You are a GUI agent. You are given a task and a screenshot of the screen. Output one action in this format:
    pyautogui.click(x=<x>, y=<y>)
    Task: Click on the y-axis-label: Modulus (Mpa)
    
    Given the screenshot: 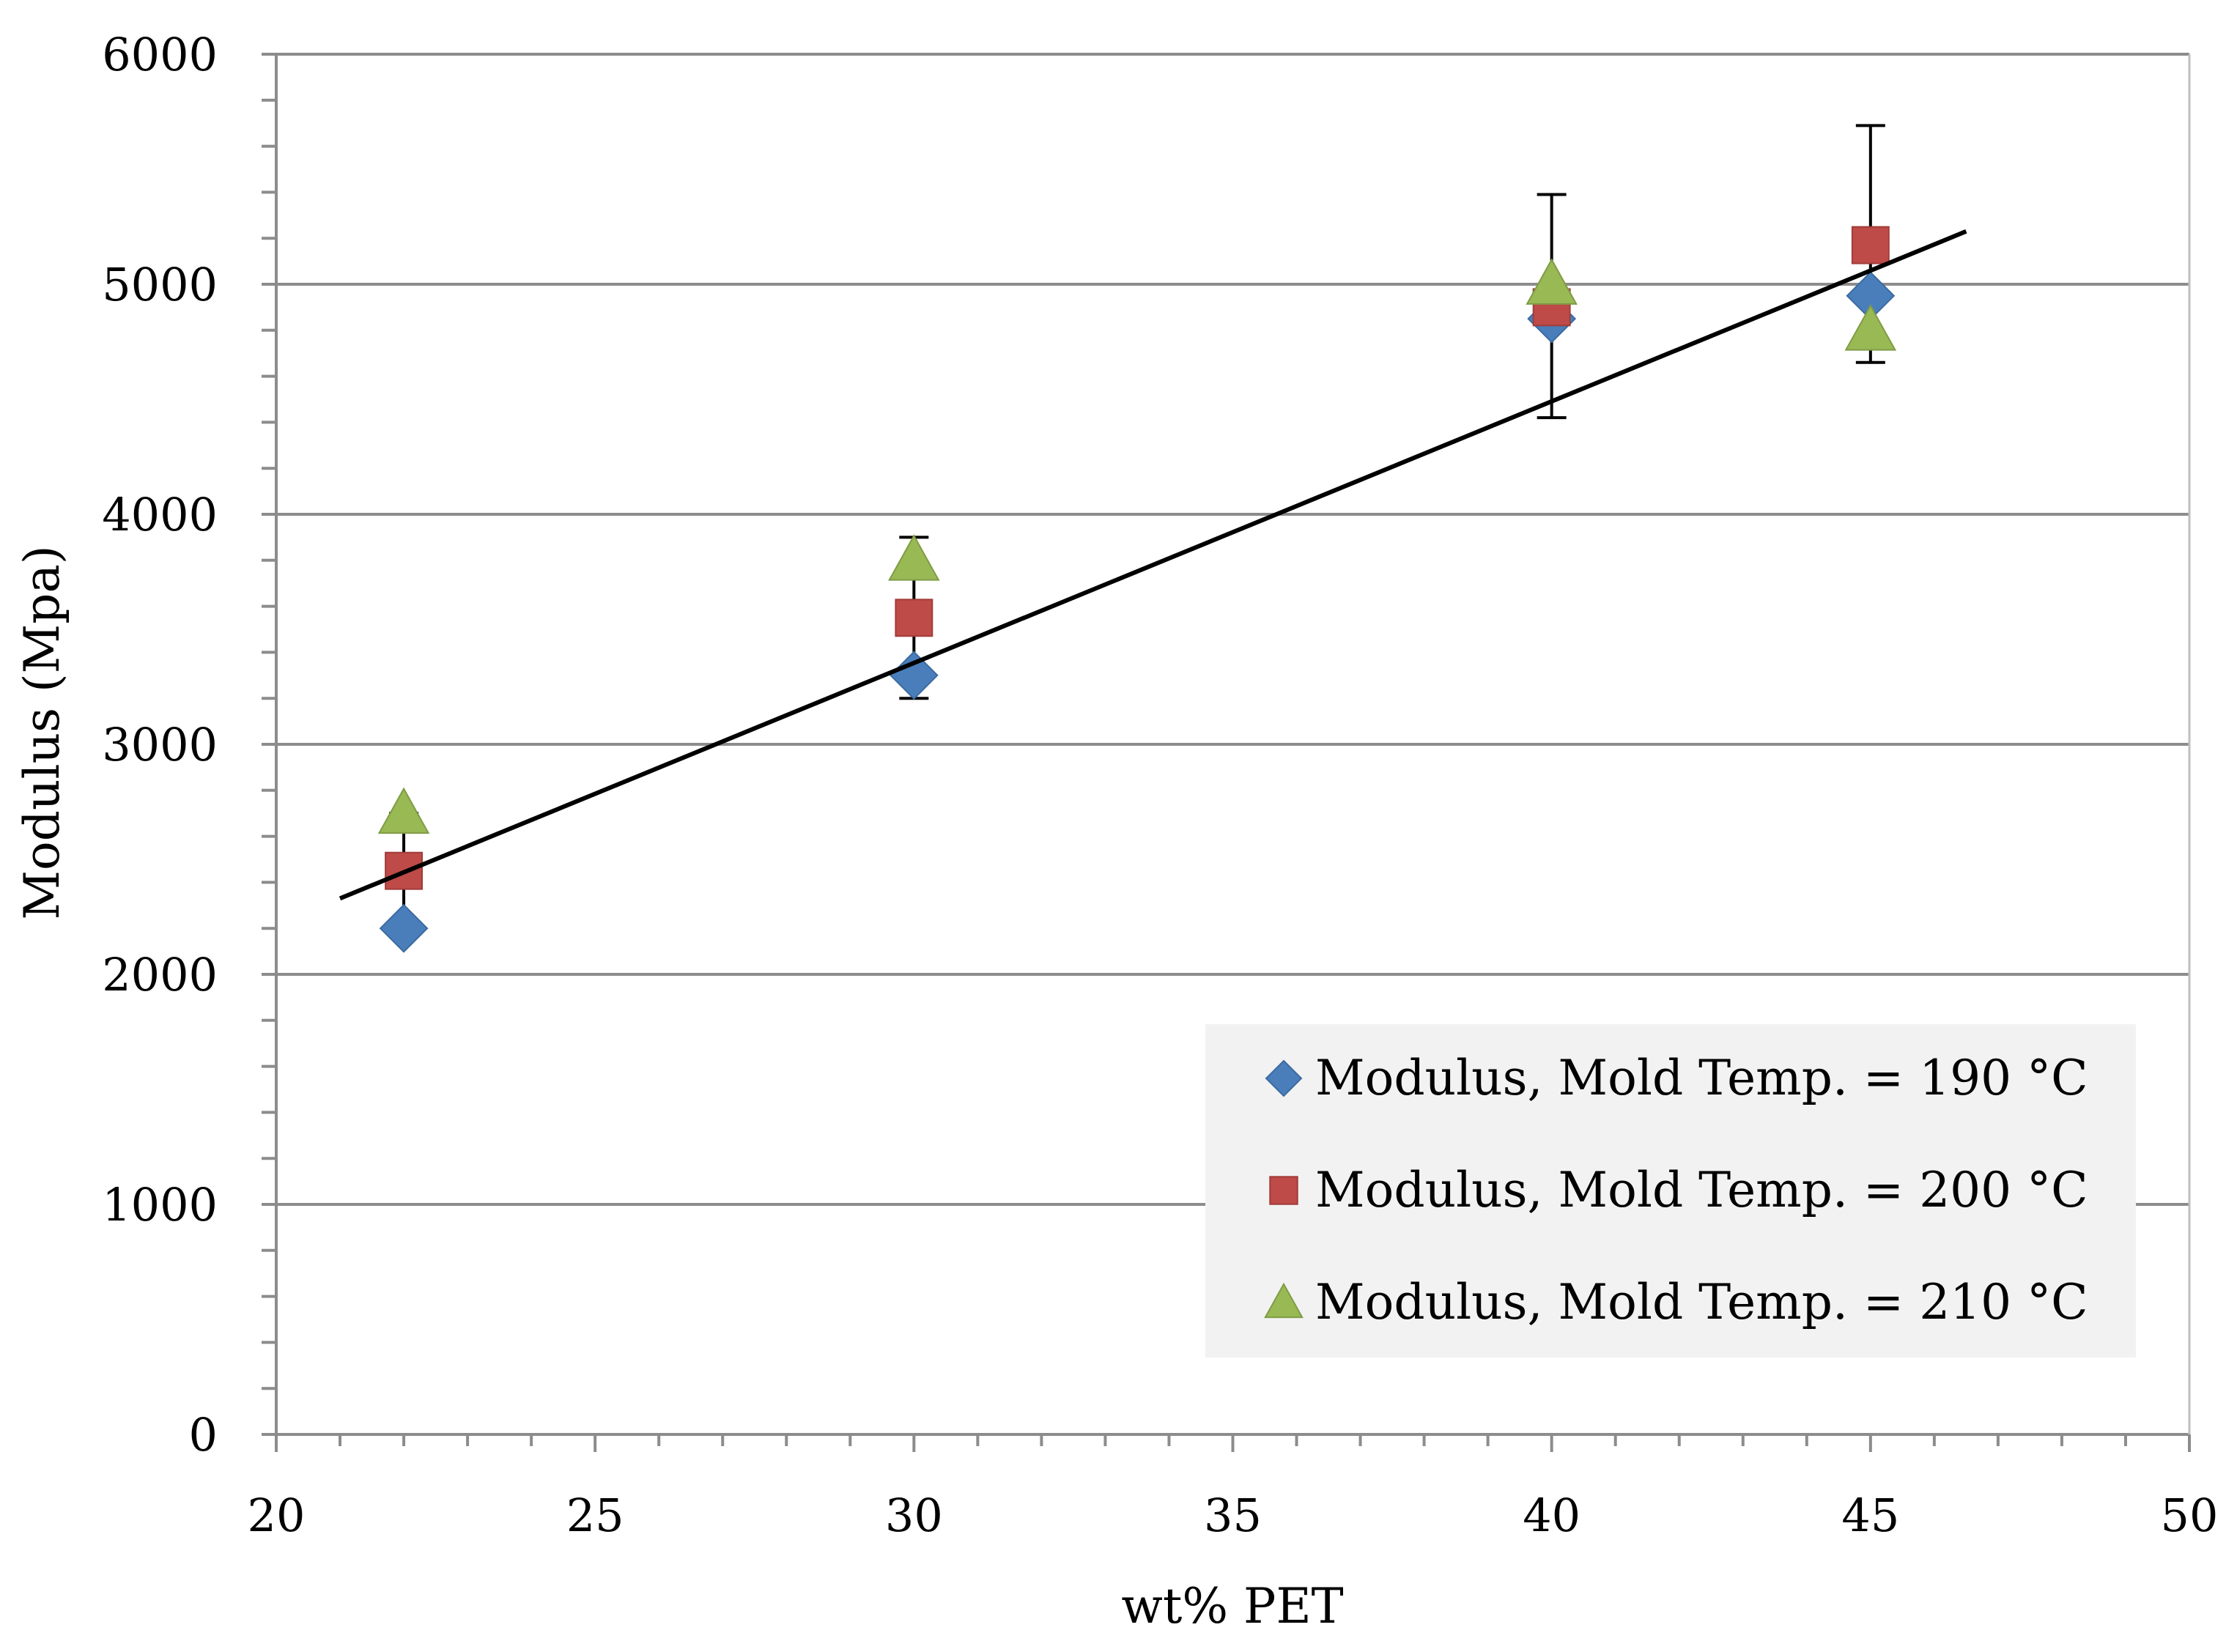 What is the action you would take?
    pyautogui.click(x=42, y=732)
    